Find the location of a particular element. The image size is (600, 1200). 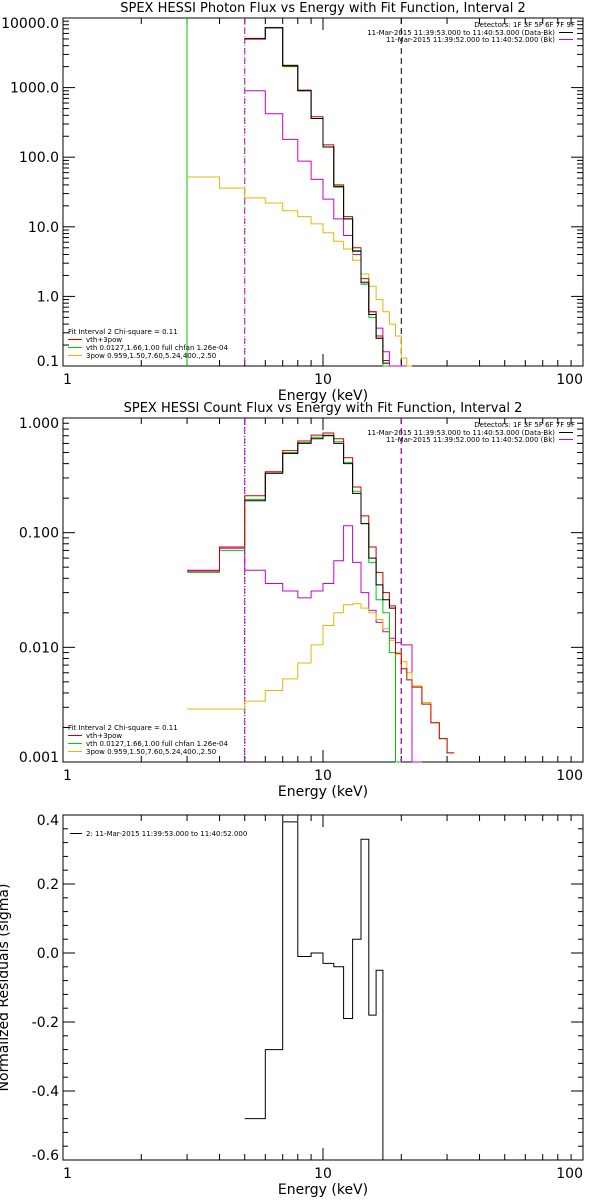

residuals-series-resid is located at coordinates (323, 991).